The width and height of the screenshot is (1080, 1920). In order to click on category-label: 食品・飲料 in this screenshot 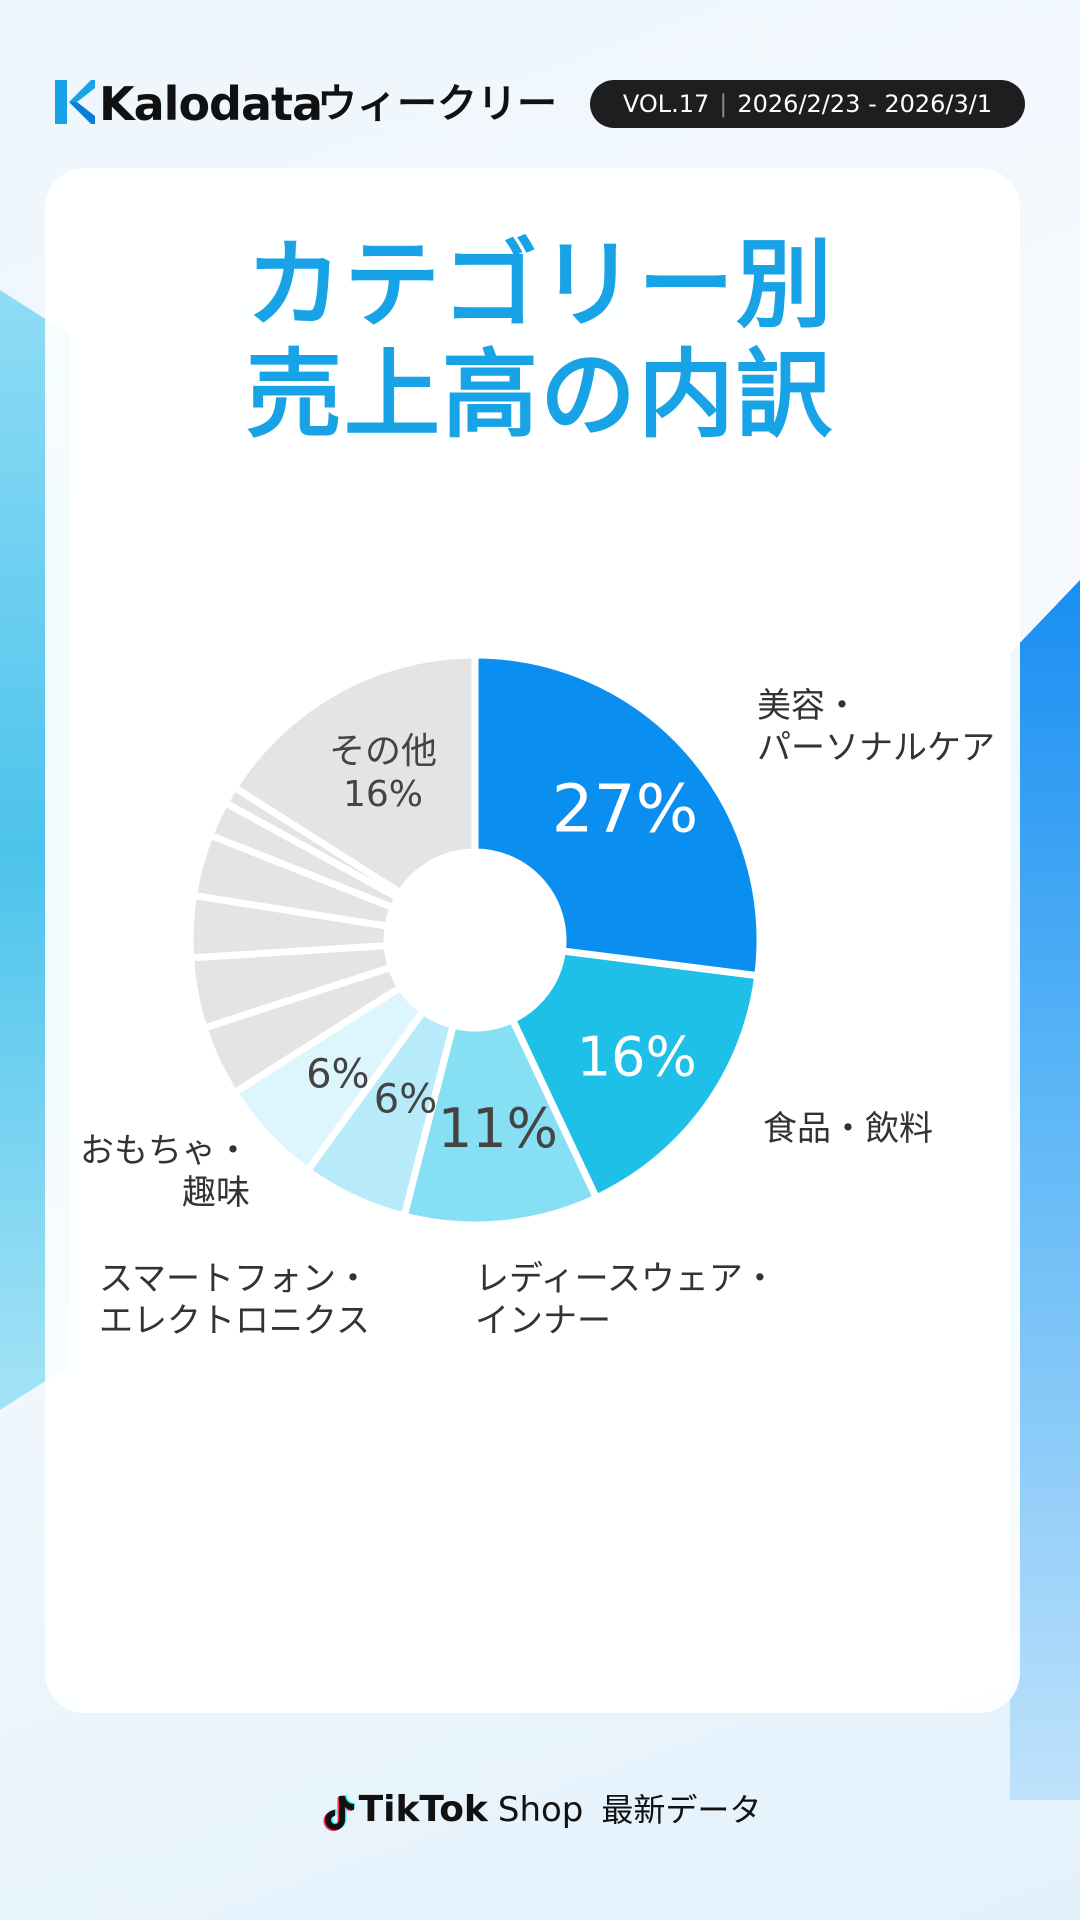, I will do `click(848, 1129)`.